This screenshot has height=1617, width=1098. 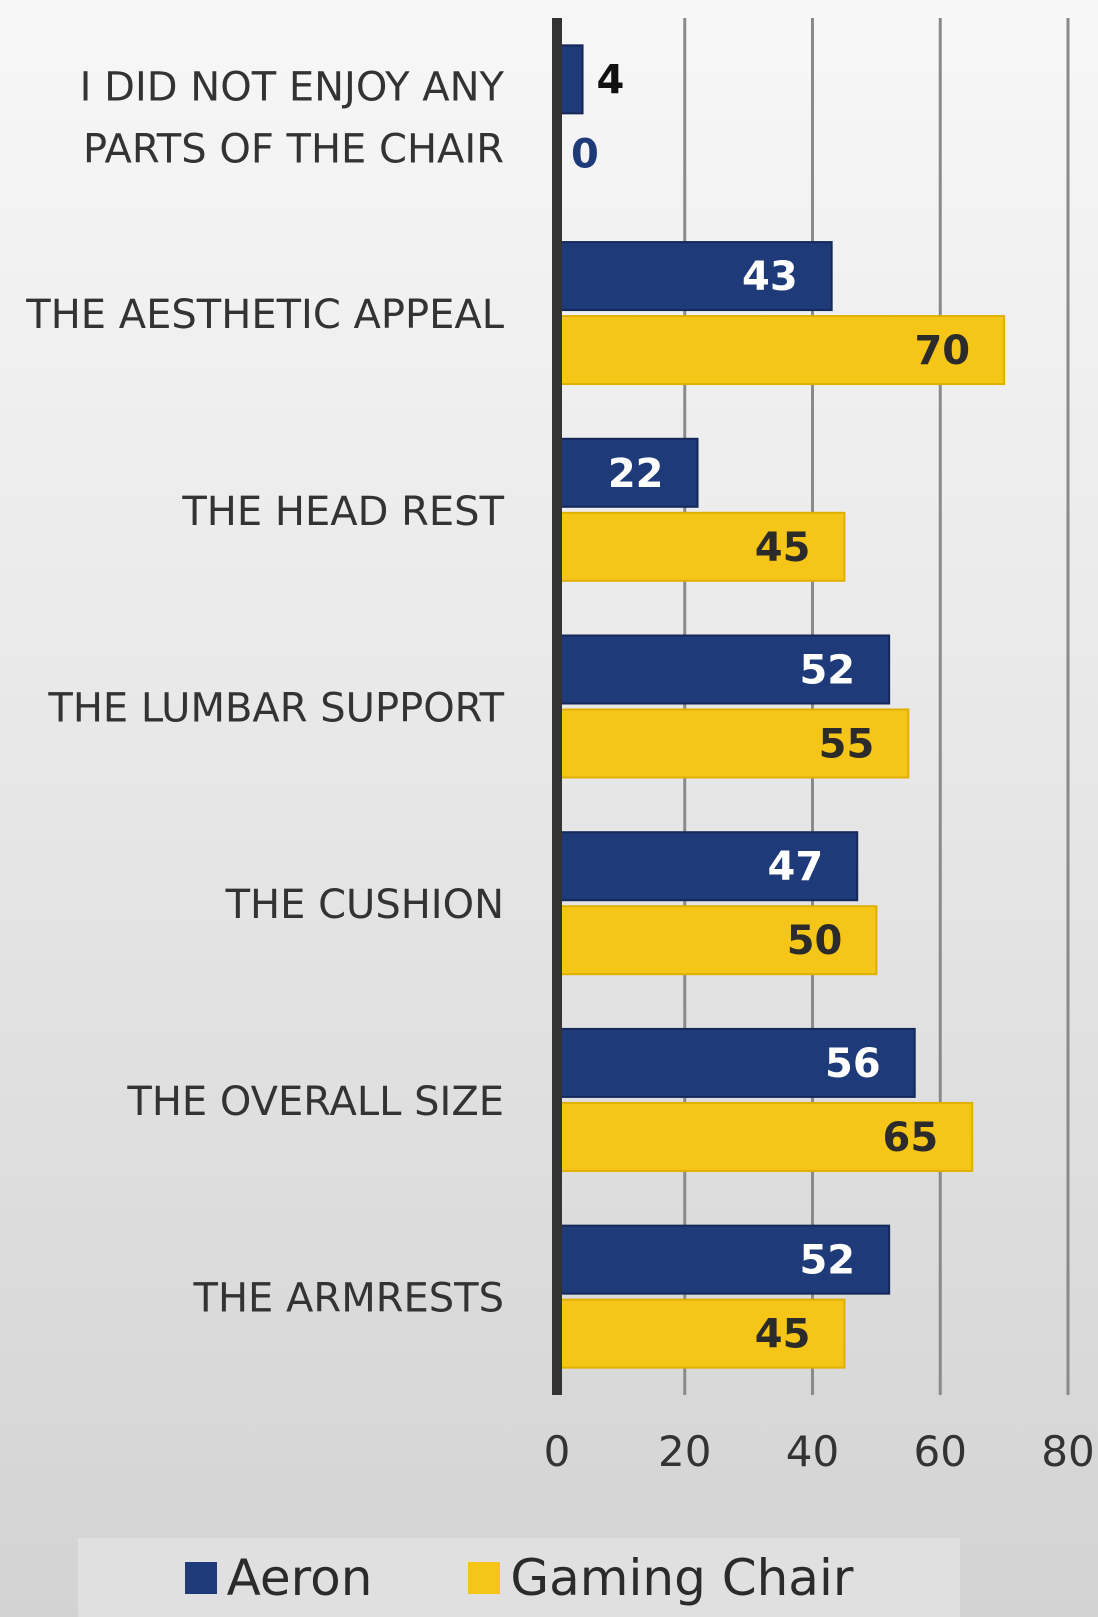 What do you see at coordinates (796, 867) in the screenshot?
I see `data-label-aeron: 47` at bounding box center [796, 867].